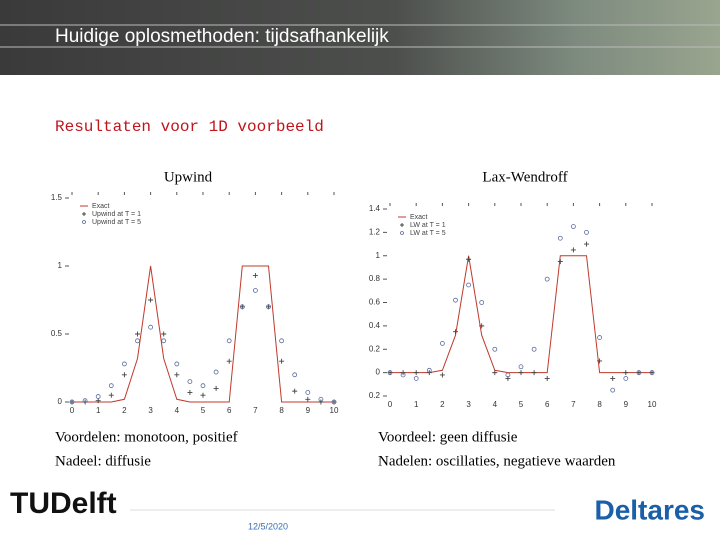 This screenshot has width=720, height=545. Describe the element at coordinates (116, 222) in the screenshot. I see `legend-label: Upwind at T = 5` at that location.